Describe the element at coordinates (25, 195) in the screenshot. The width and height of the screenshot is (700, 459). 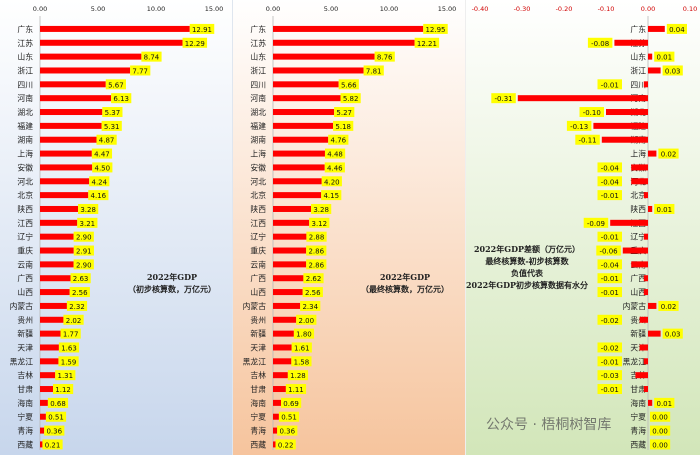
I see `category-label: 北京` at that location.